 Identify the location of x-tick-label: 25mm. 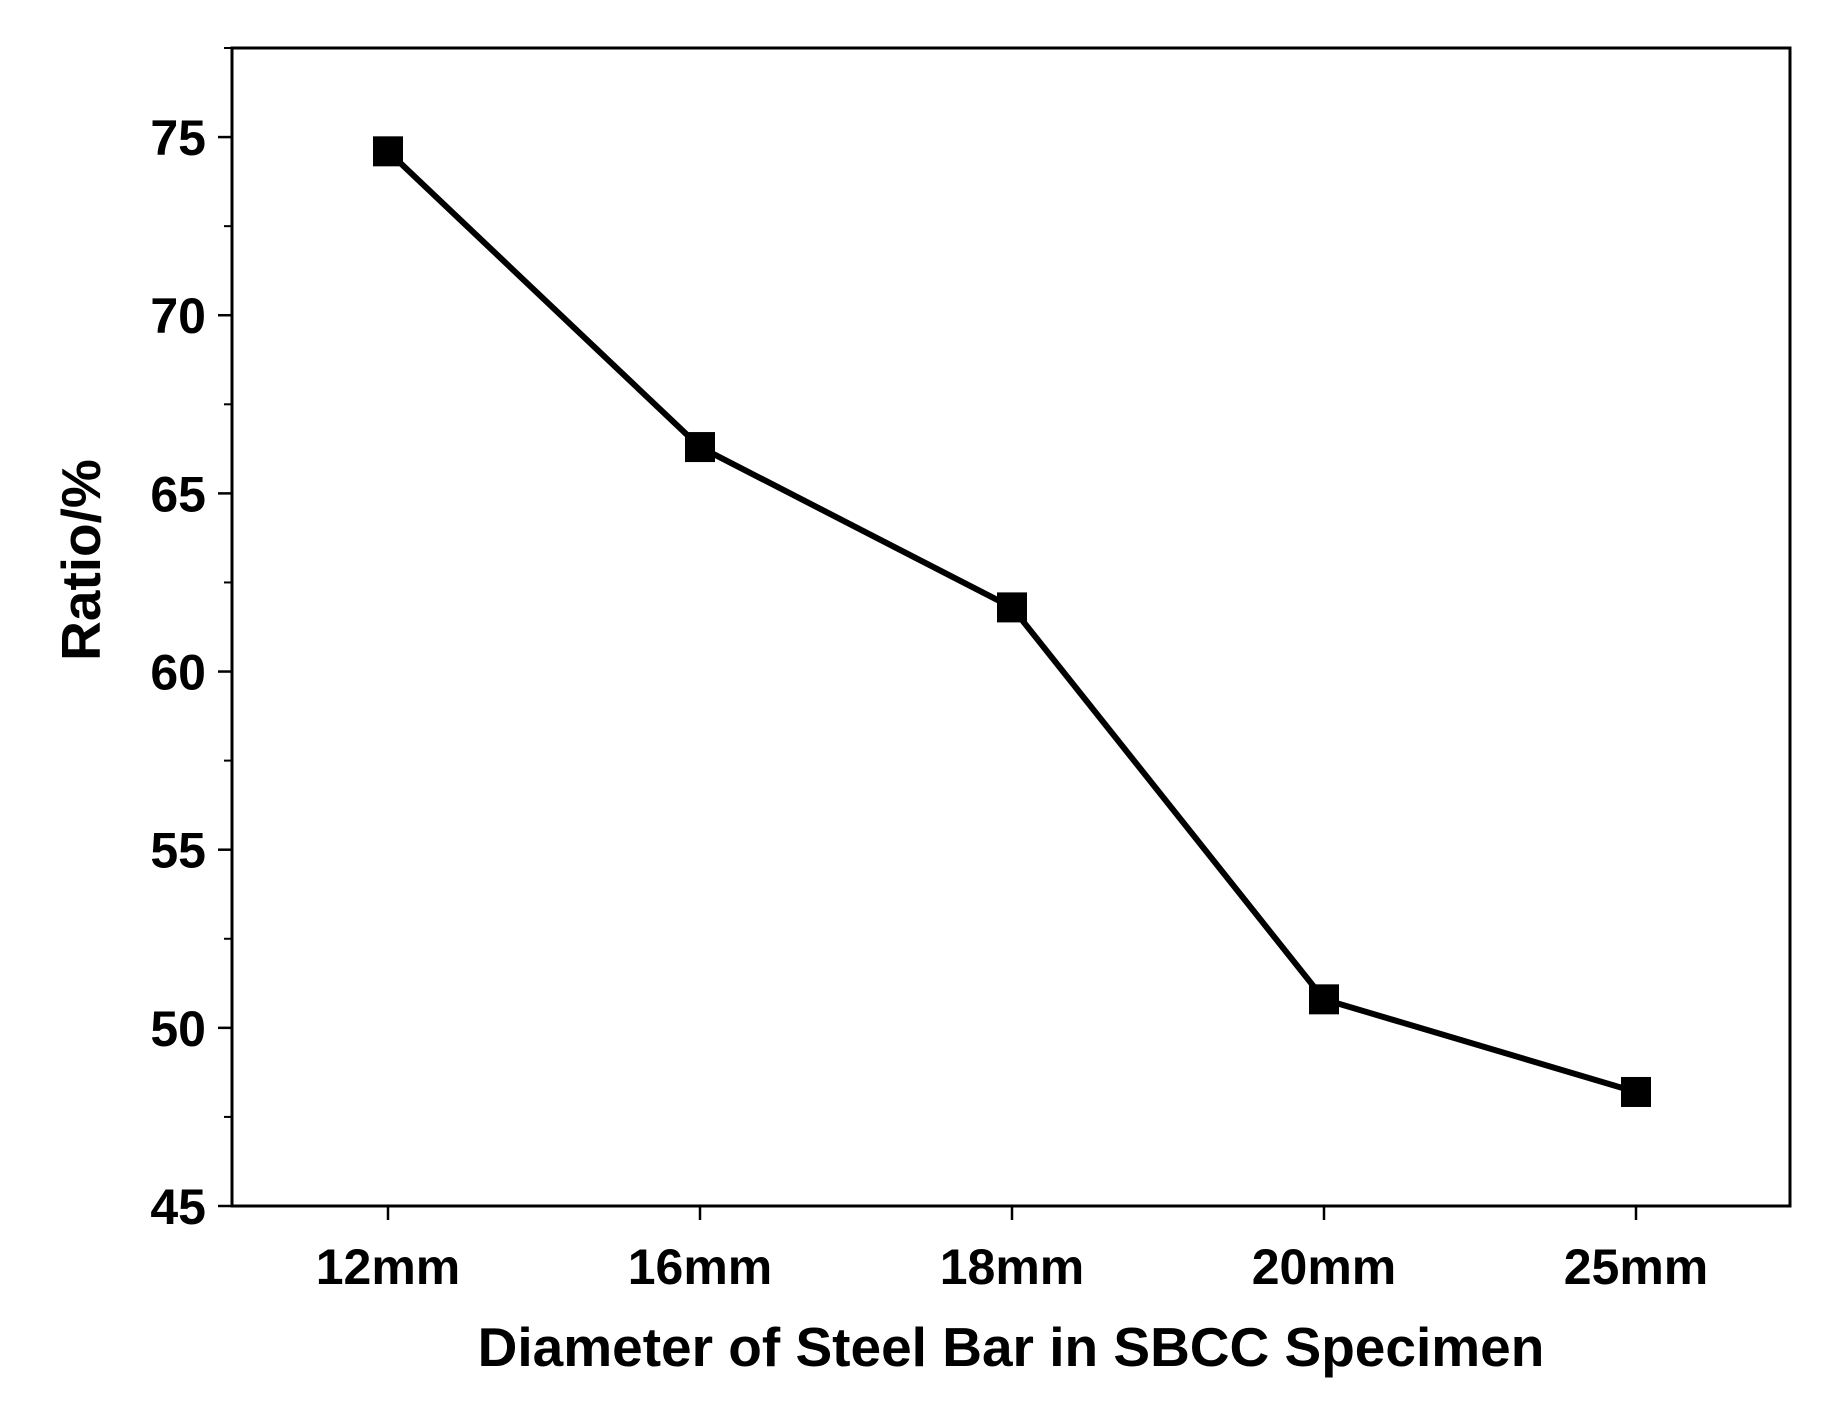
(1636, 1267).